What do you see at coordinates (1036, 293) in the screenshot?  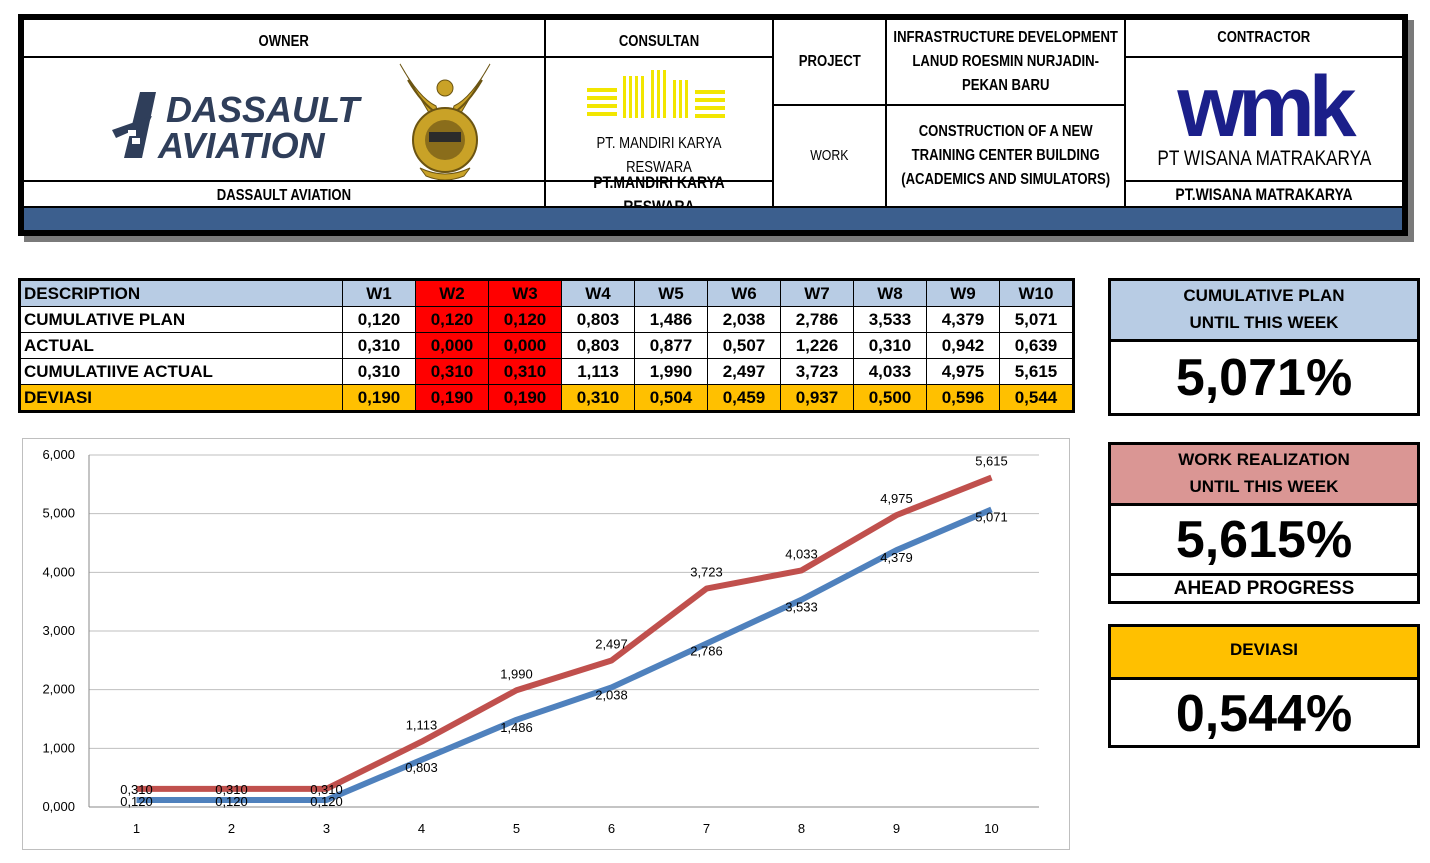 I see `column-header: W10` at bounding box center [1036, 293].